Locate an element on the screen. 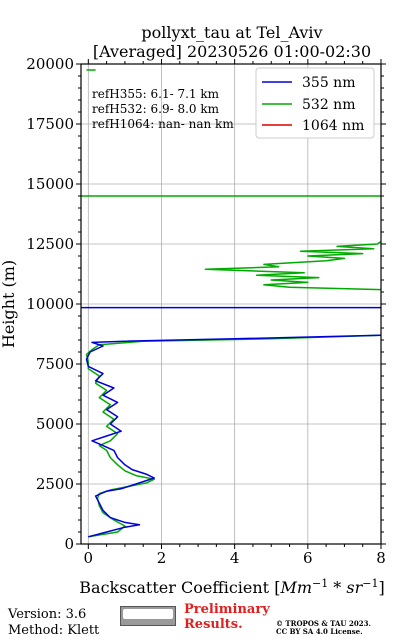 The height and width of the screenshot is (640, 400). x-tick-label: 6 is located at coordinates (308, 558).